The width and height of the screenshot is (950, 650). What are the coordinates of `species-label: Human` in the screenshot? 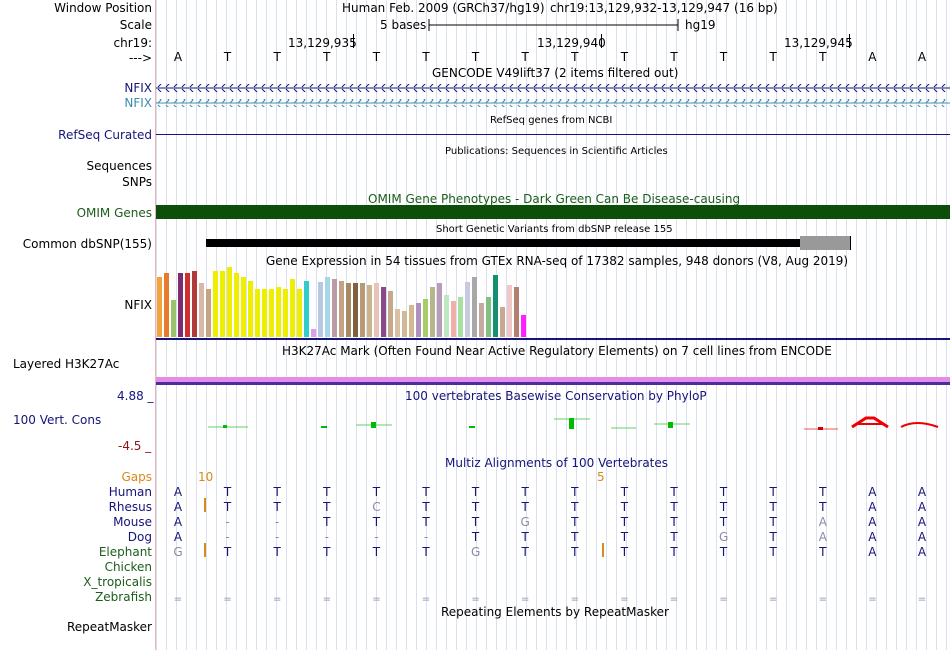 It's located at (130, 492).